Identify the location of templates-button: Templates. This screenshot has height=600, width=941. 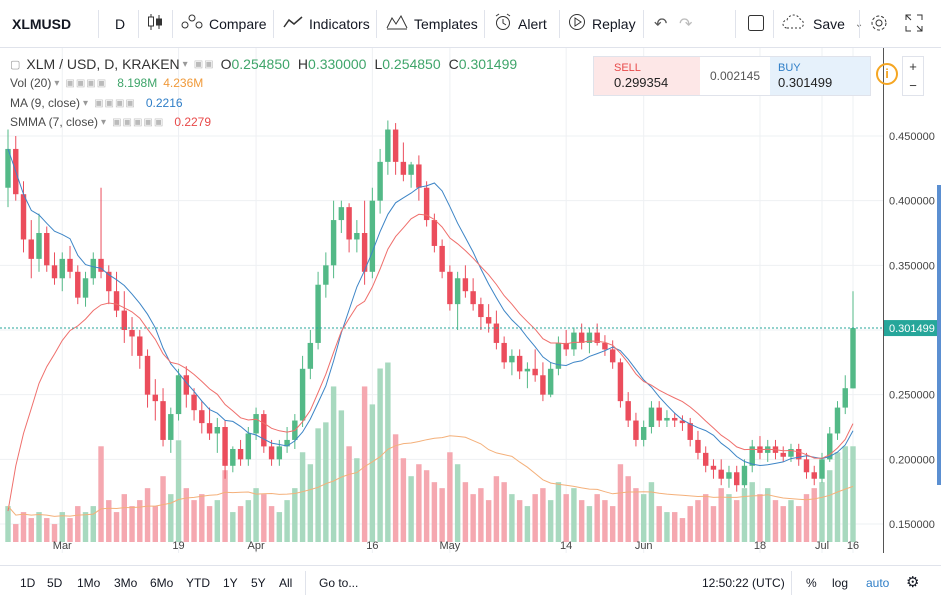
(432, 24).